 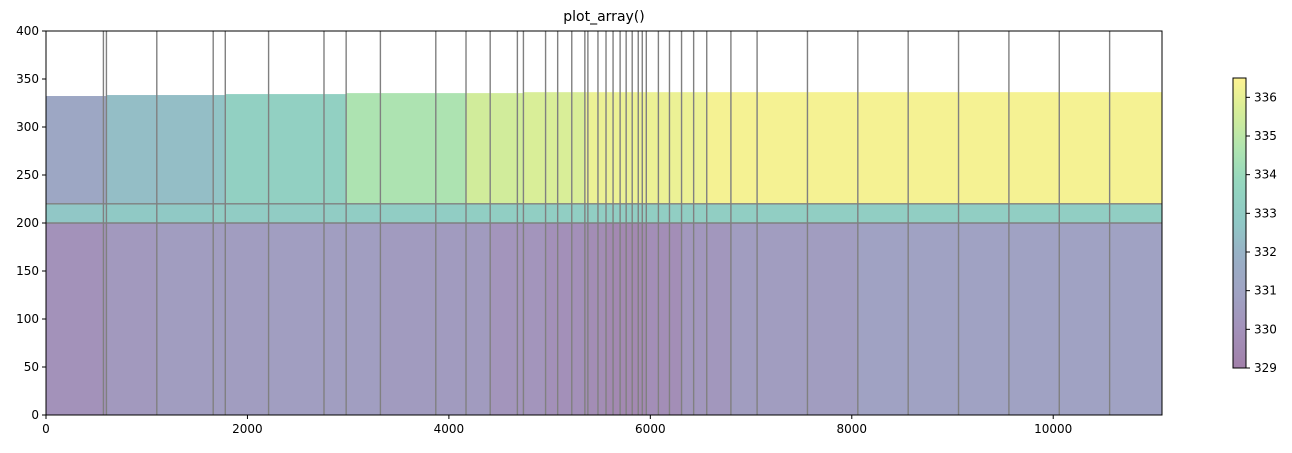 What do you see at coordinates (852, 429) in the screenshot?
I see `x-tick-label-4: 8000` at bounding box center [852, 429].